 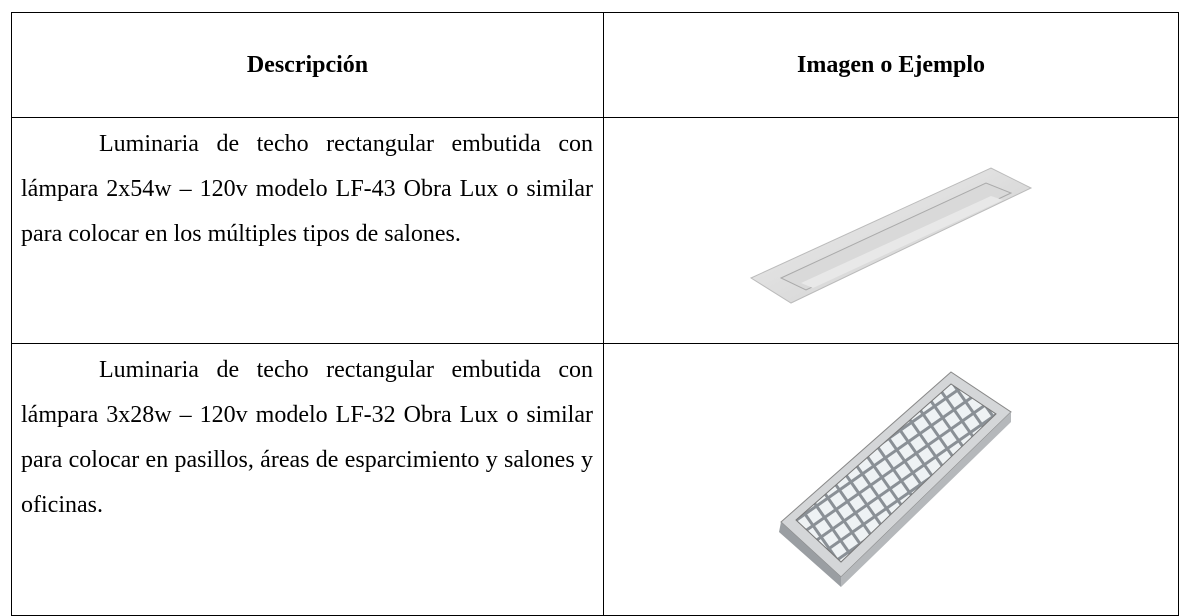 I want to click on header-cell: Descripción, so click(x=307, y=65).